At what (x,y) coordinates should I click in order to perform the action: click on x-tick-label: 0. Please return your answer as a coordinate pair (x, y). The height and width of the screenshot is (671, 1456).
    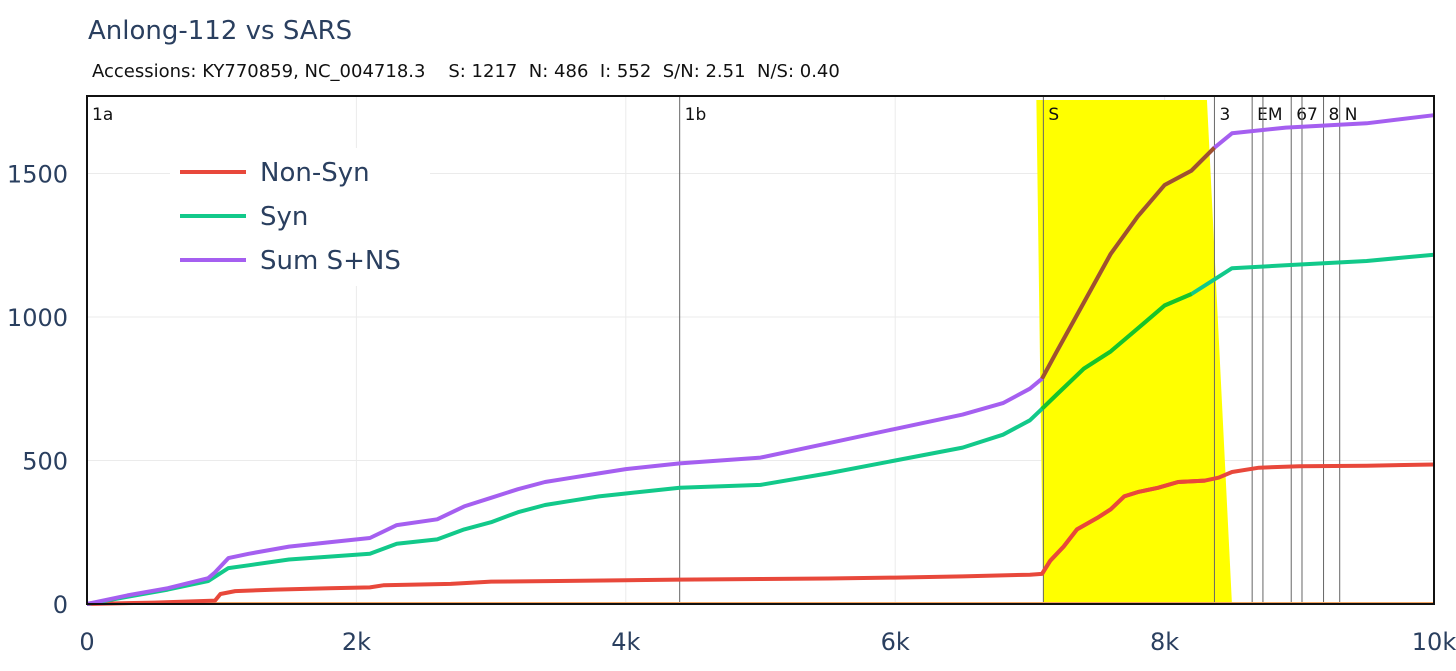
    Looking at the image, I should click on (86, 642).